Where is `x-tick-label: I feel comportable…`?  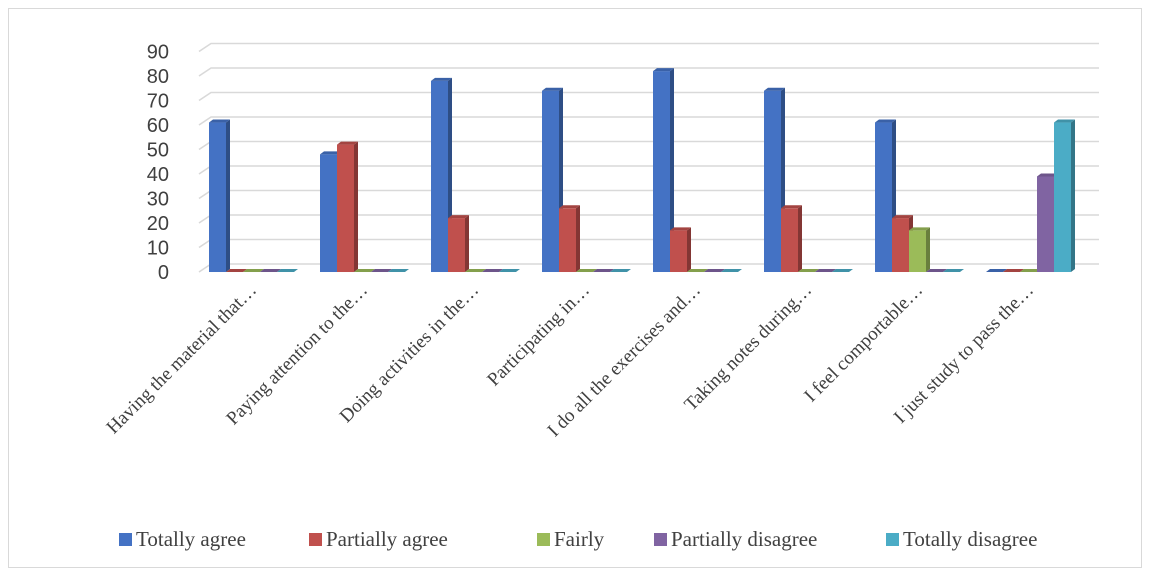 x-tick-label: I feel comportable… is located at coordinates (863, 343).